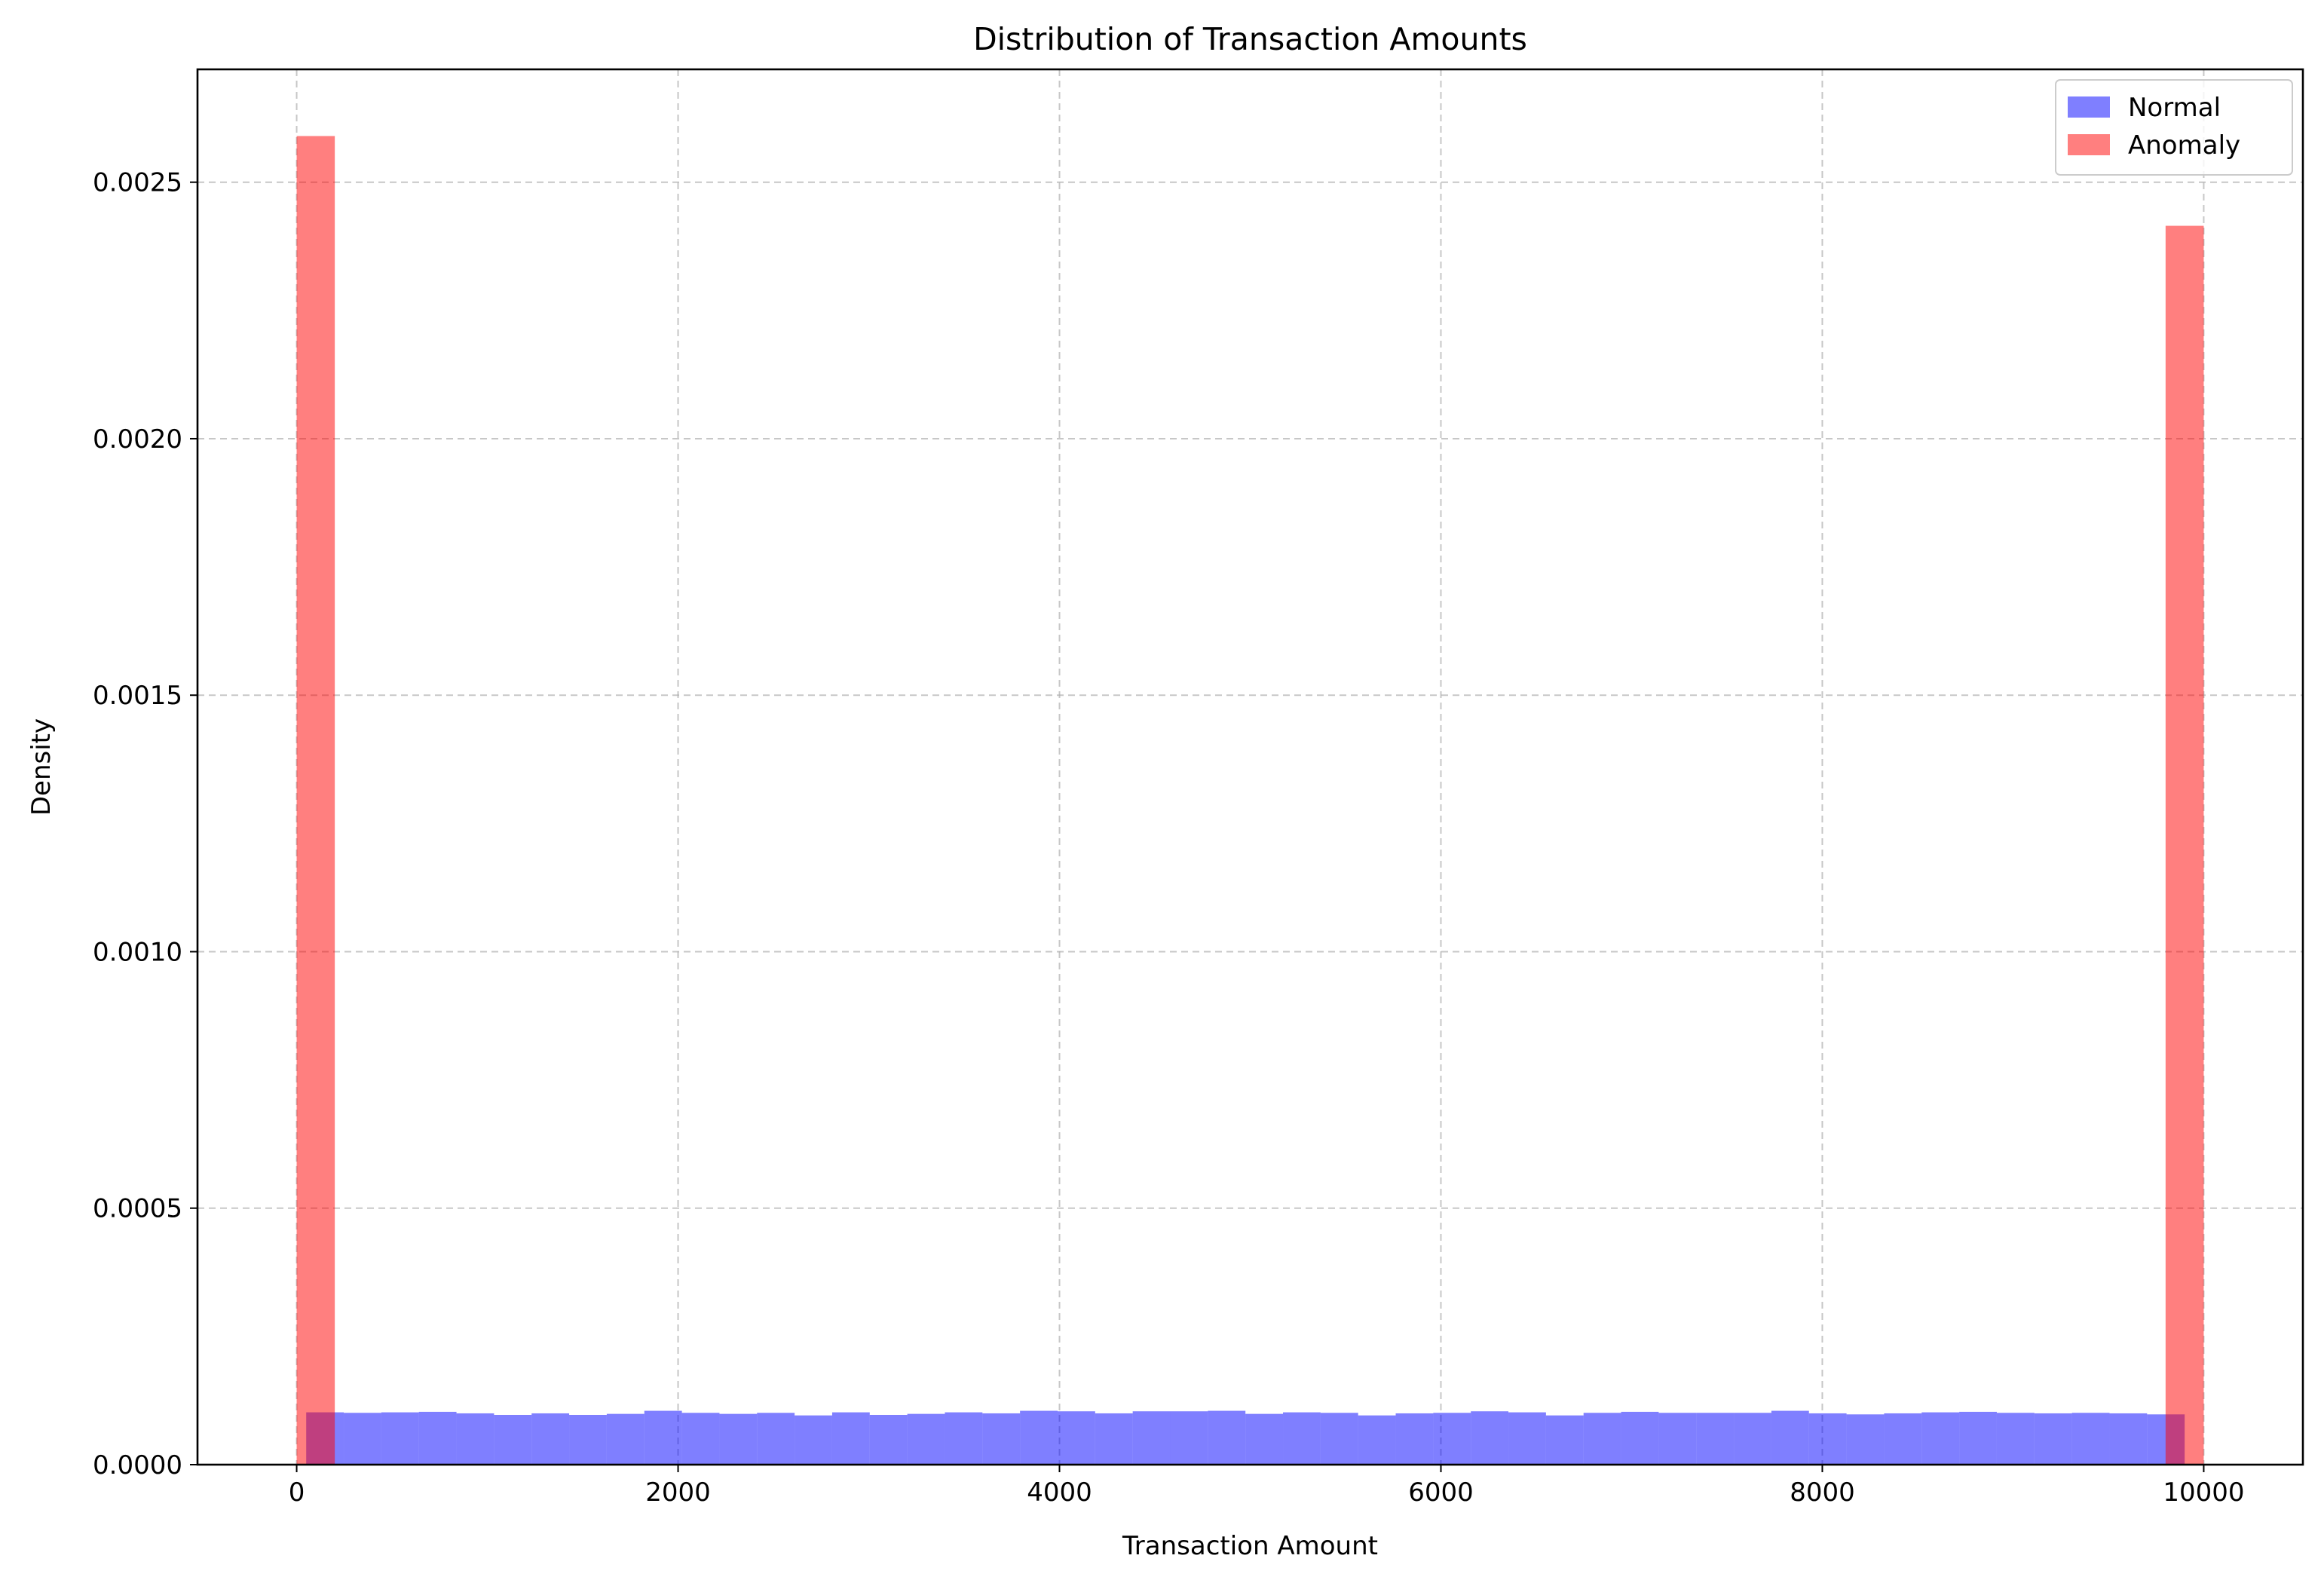 This screenshot has height=1583, width=2324. I want to click on legend-label-anomaly: Anomaly, so click(2184, 145).